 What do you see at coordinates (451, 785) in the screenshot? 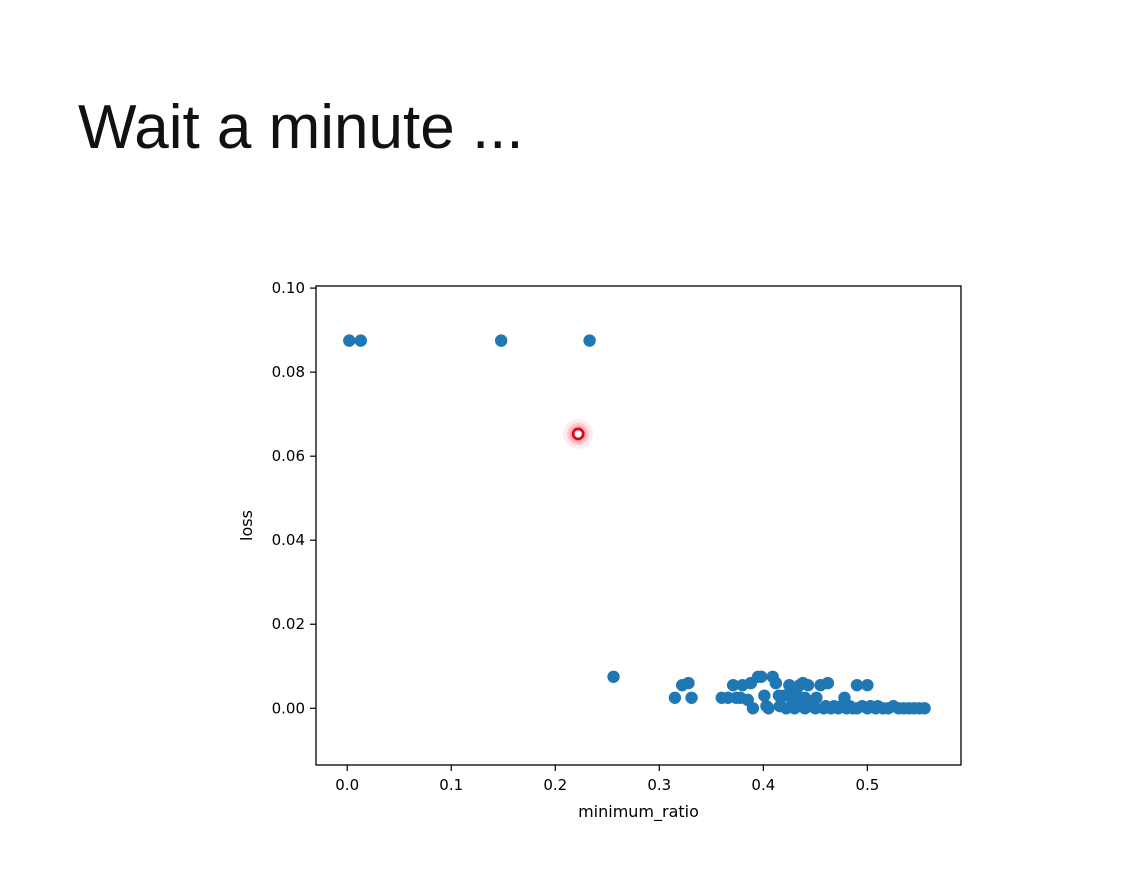
I see `x-tick-label: 0.1` at bounding box center [451, 785].